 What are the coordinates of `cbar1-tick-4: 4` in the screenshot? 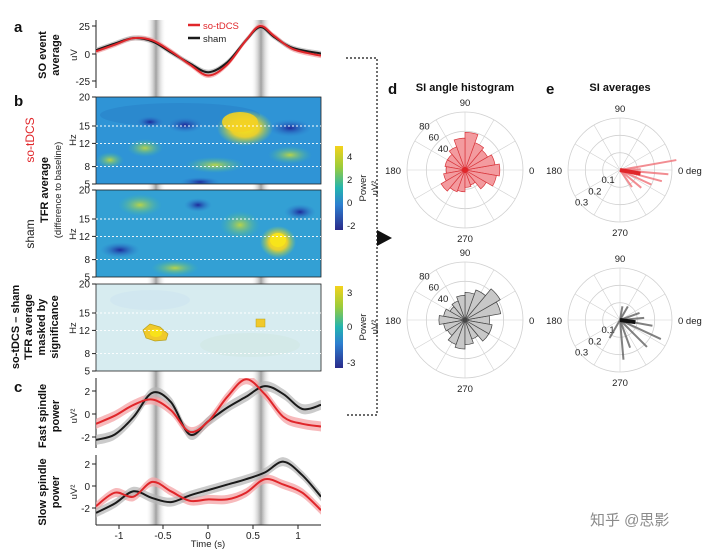 It's located at (349, 157).